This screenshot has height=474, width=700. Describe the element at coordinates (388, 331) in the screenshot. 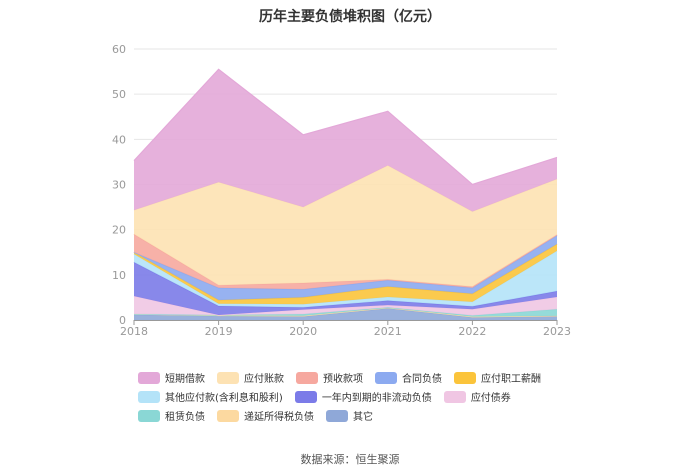

I see `x-tick-label: 2021` at that location.